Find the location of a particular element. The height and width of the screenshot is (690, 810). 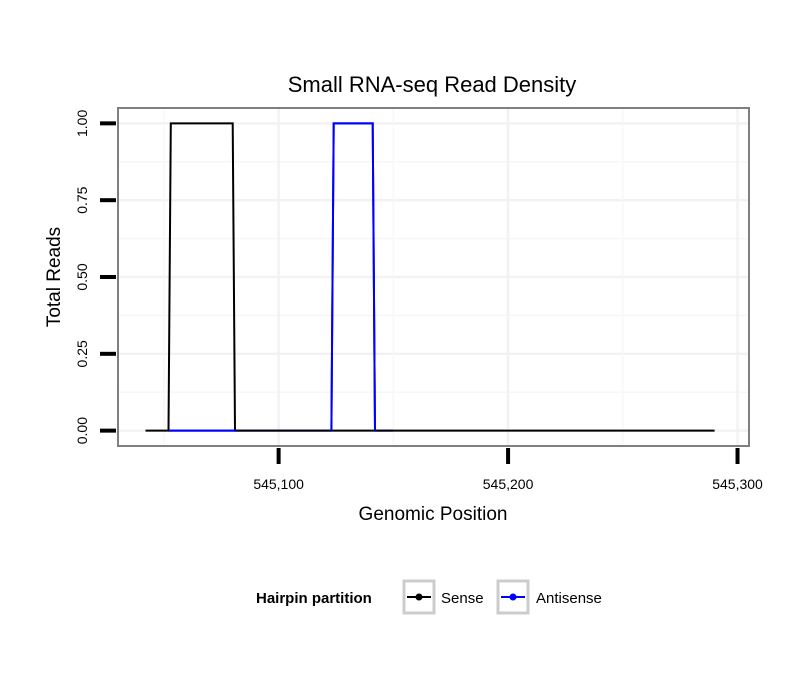

legend-item-sense: Sense is located at coordinates (443, 597).